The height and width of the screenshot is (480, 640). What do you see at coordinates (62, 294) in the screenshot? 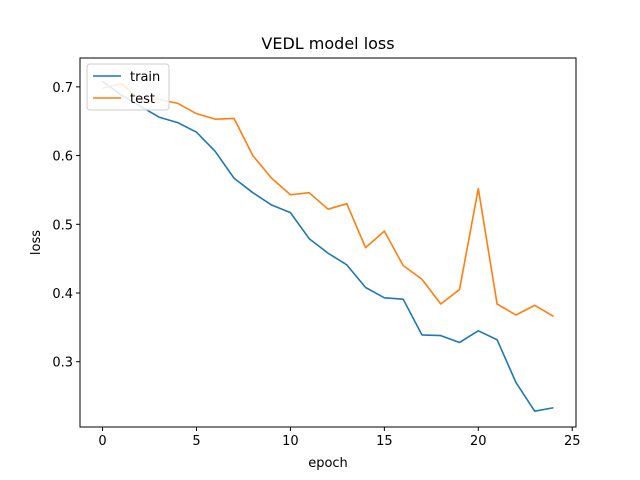
I see `y-tick-label: 0.4` at bounding box center [62, 294].